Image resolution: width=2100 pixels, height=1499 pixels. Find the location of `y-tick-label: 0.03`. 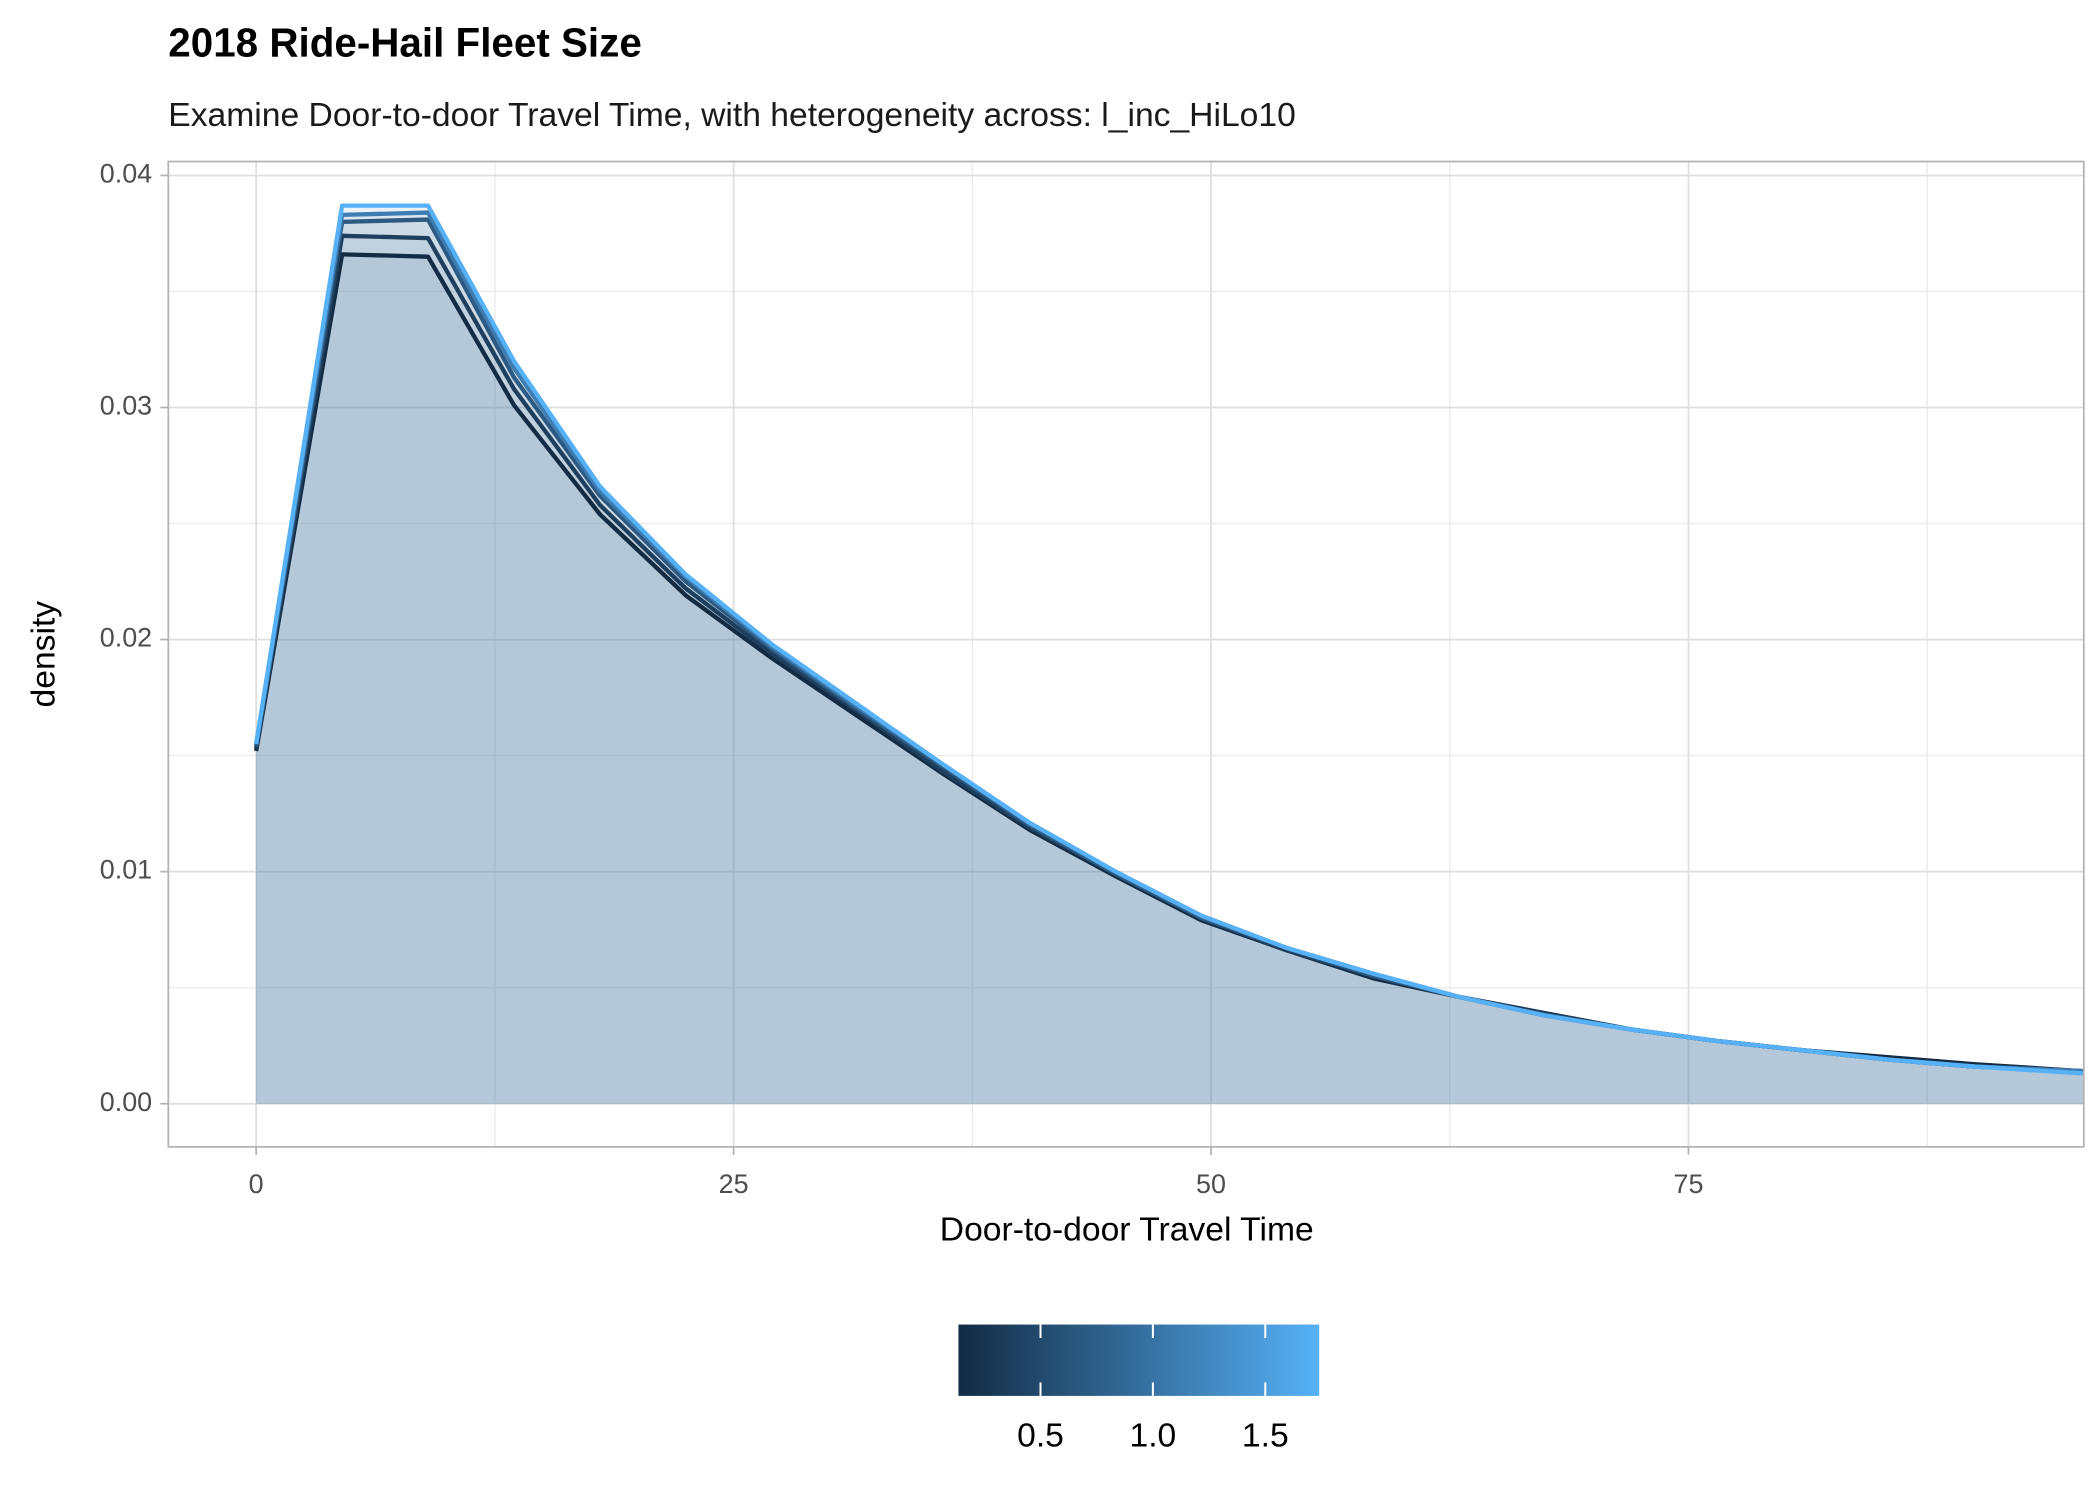

y-tick-label: 0.03 is located at coordinates (126, 406).